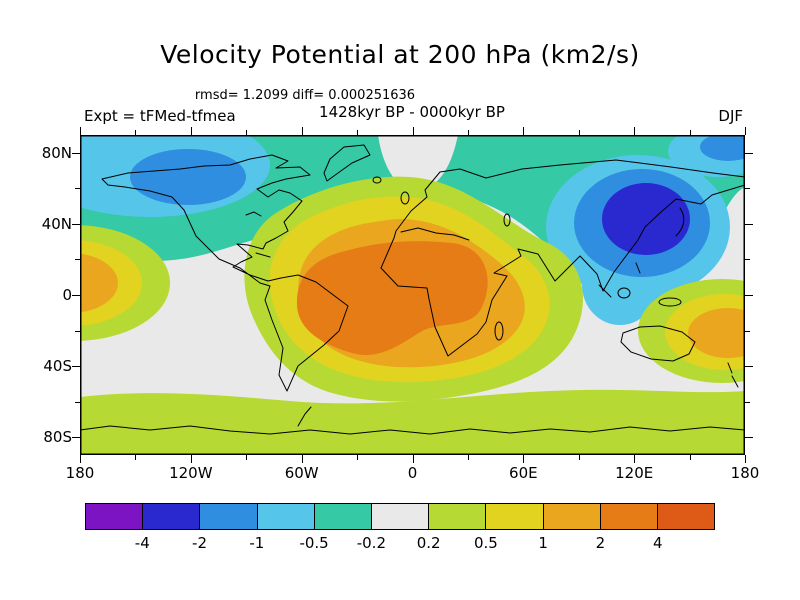 Image resolution: width=800 pixels, height=600 pixels. Describe the element at coordinates (412, 473) in the screenshot. I see `lon-axis-label: 0` at that location.